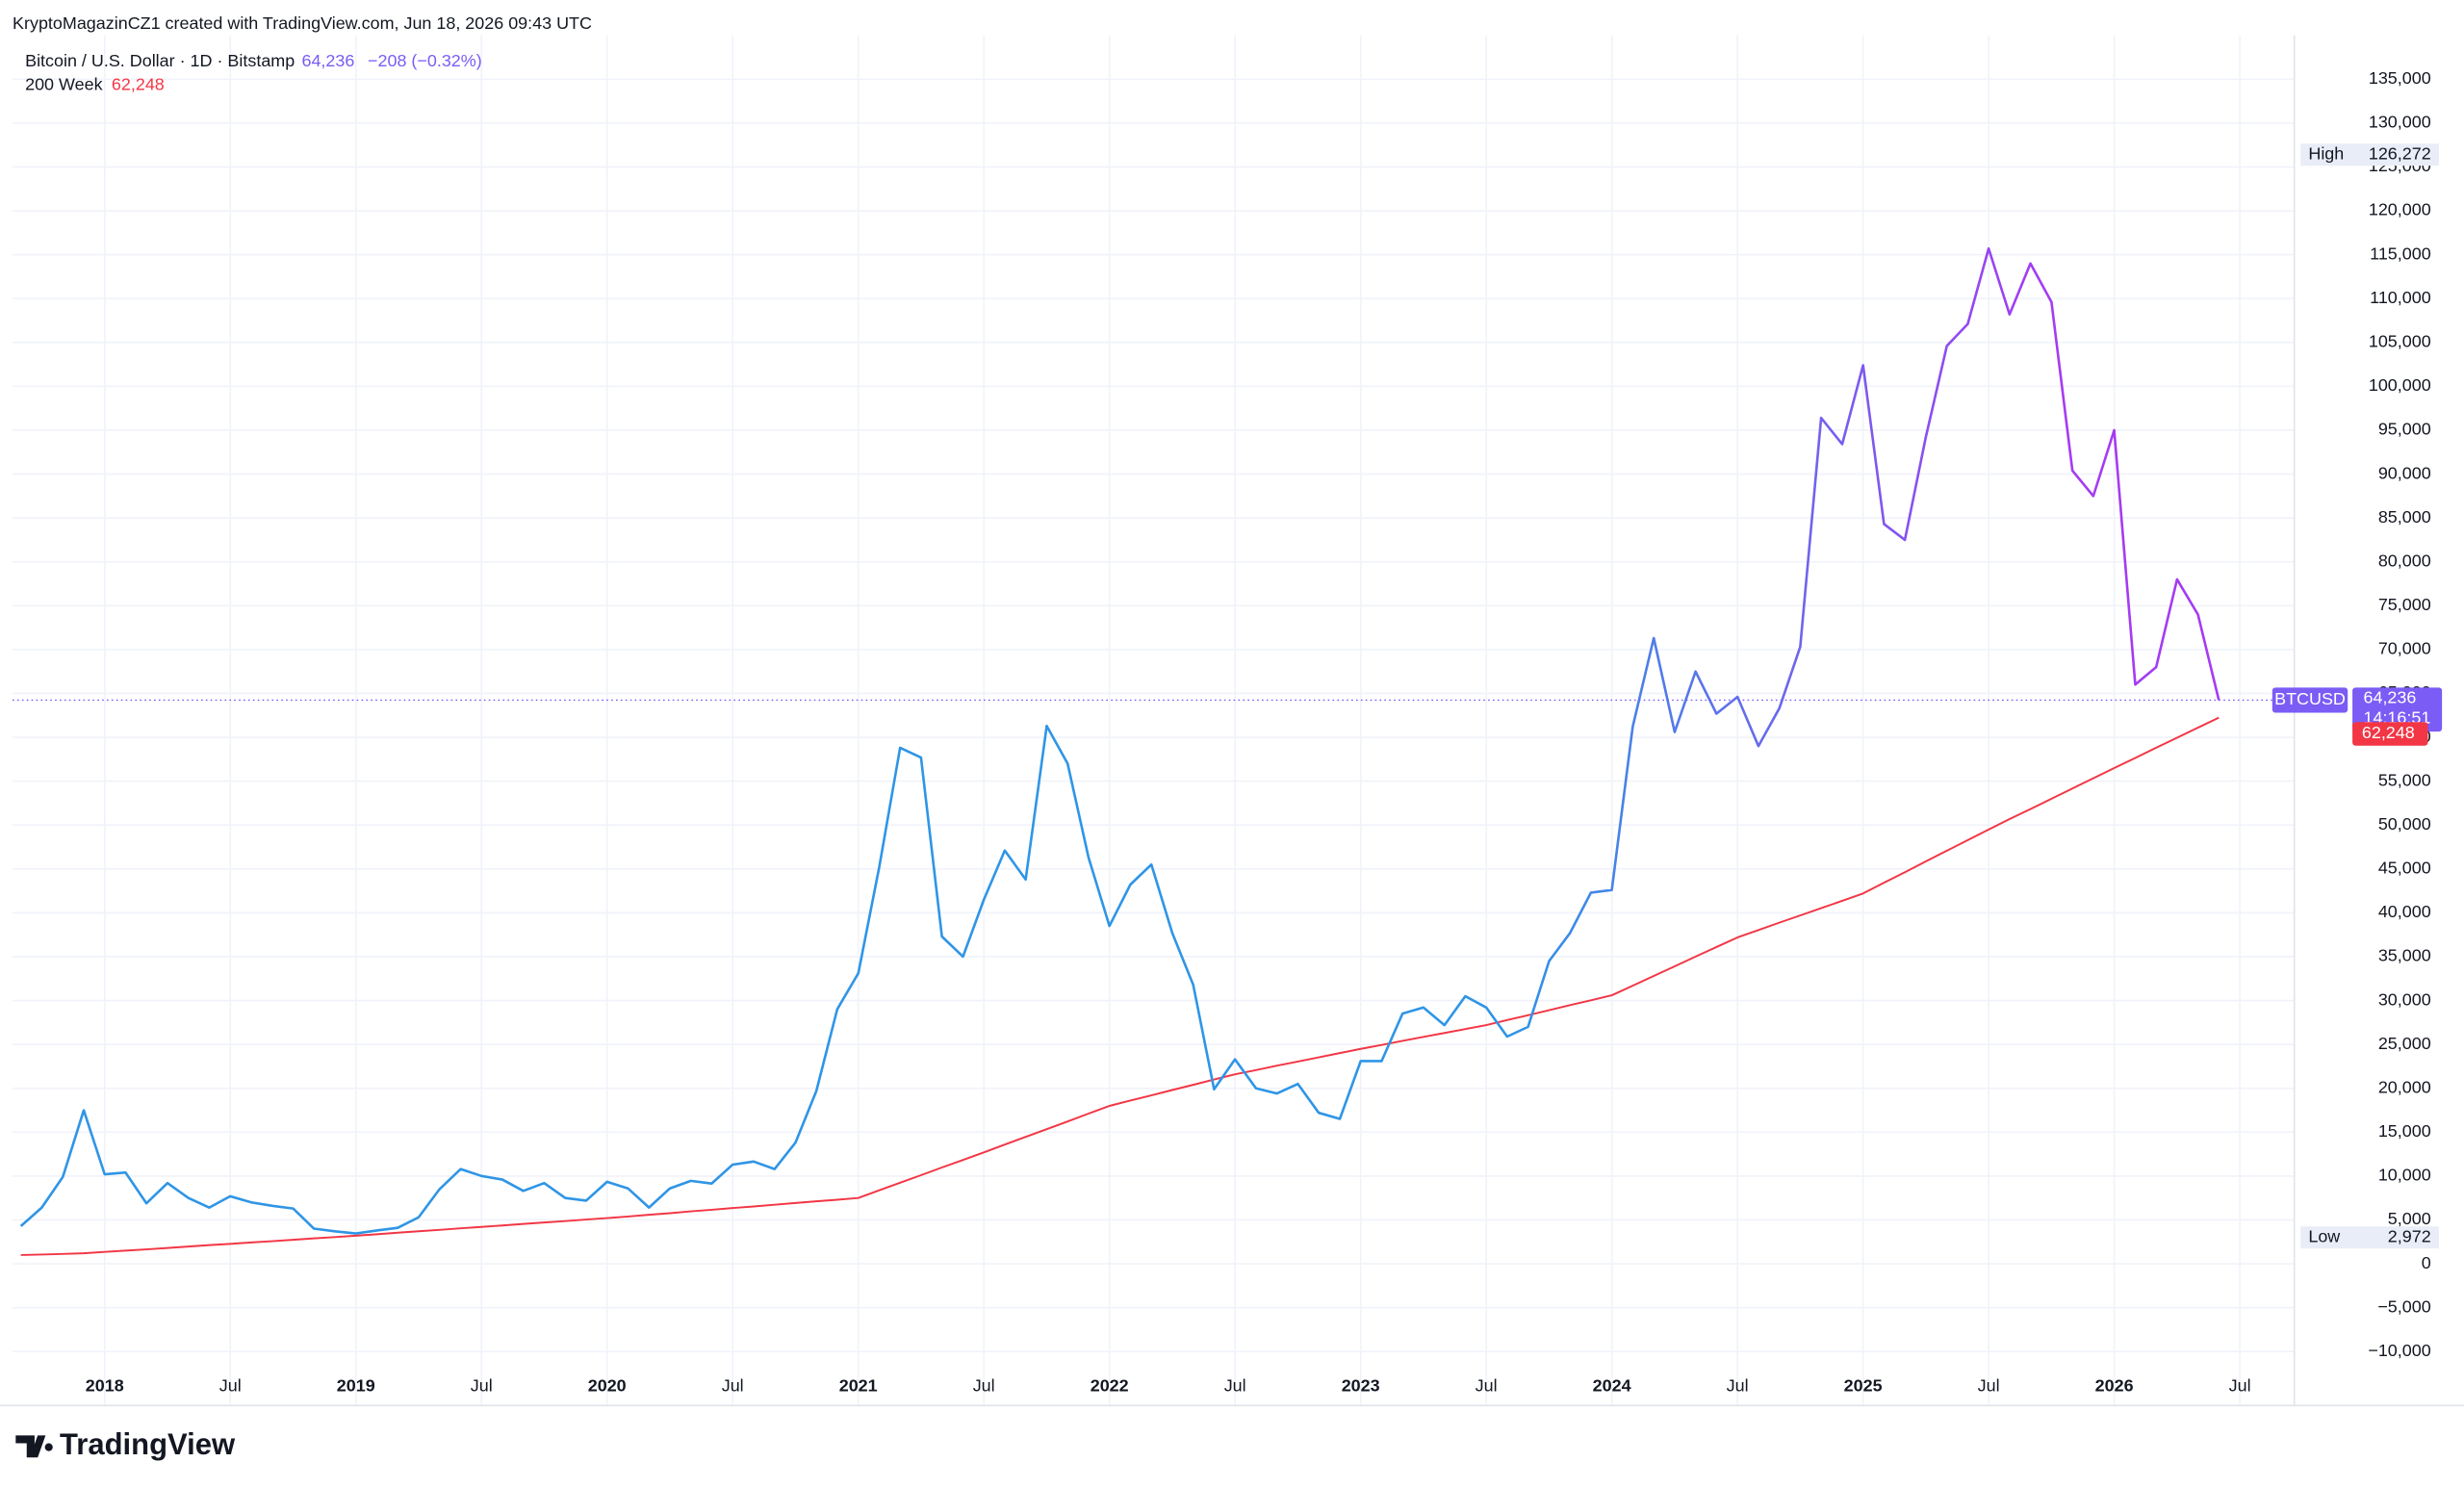 The width and height of the screenshot is (2464, 1488). Describe the element at coordinates (2404, 430) in the screenshot. I see `y-tick-label: 95,000` at that location.